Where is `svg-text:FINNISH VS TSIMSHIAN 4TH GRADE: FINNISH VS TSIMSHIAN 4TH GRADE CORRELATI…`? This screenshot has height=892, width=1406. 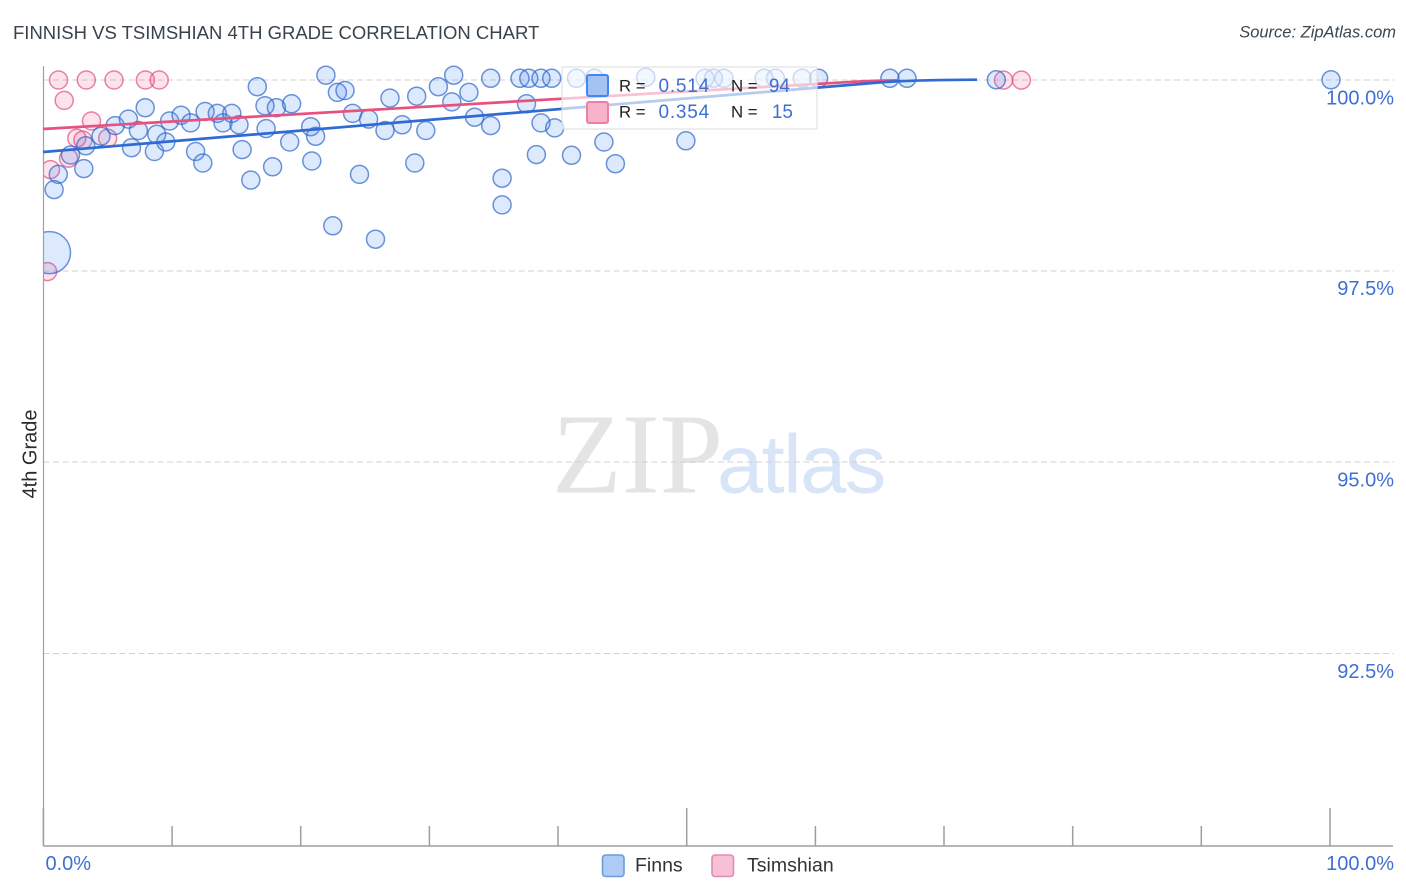 svg-text:FINNISH VS TSIMSHIAN 4TH GRADE: FINNISH VS TSIMSHIAN 4TH GRADE CORRELATI… is located at coordinates (276, 32).